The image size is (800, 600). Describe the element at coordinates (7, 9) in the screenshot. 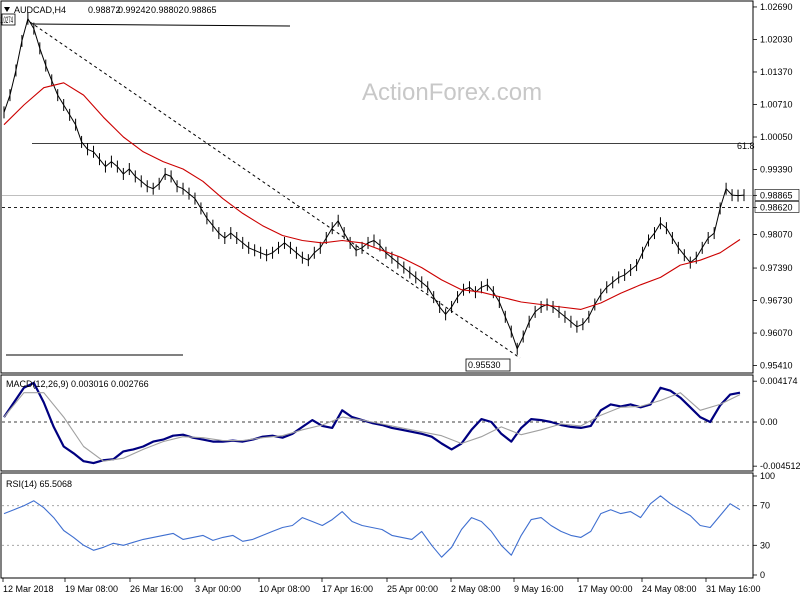

I see `dropdown-arrow-icon` at that location.